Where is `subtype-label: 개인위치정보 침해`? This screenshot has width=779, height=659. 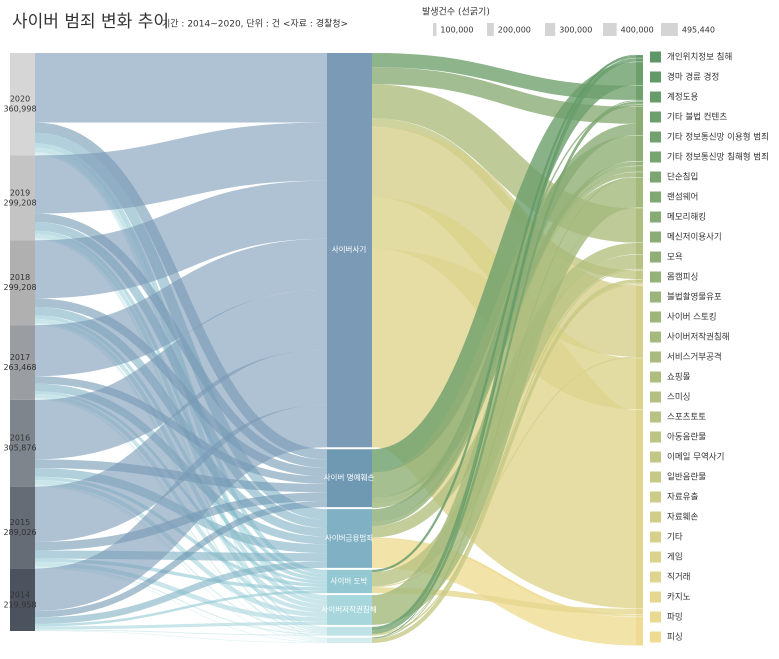 subtype-label: 개인위치정보 침해 is located at coordinates (699, 57).